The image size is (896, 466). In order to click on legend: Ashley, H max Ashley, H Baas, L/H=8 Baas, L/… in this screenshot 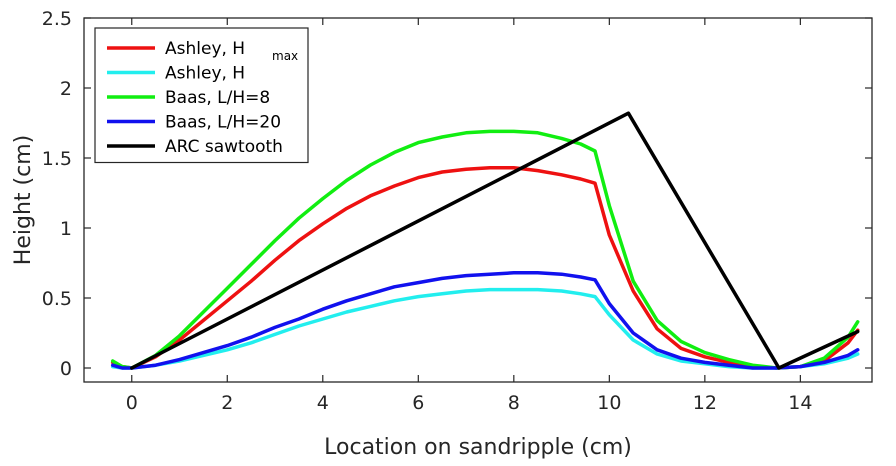, I will do `click(201, 95)`.